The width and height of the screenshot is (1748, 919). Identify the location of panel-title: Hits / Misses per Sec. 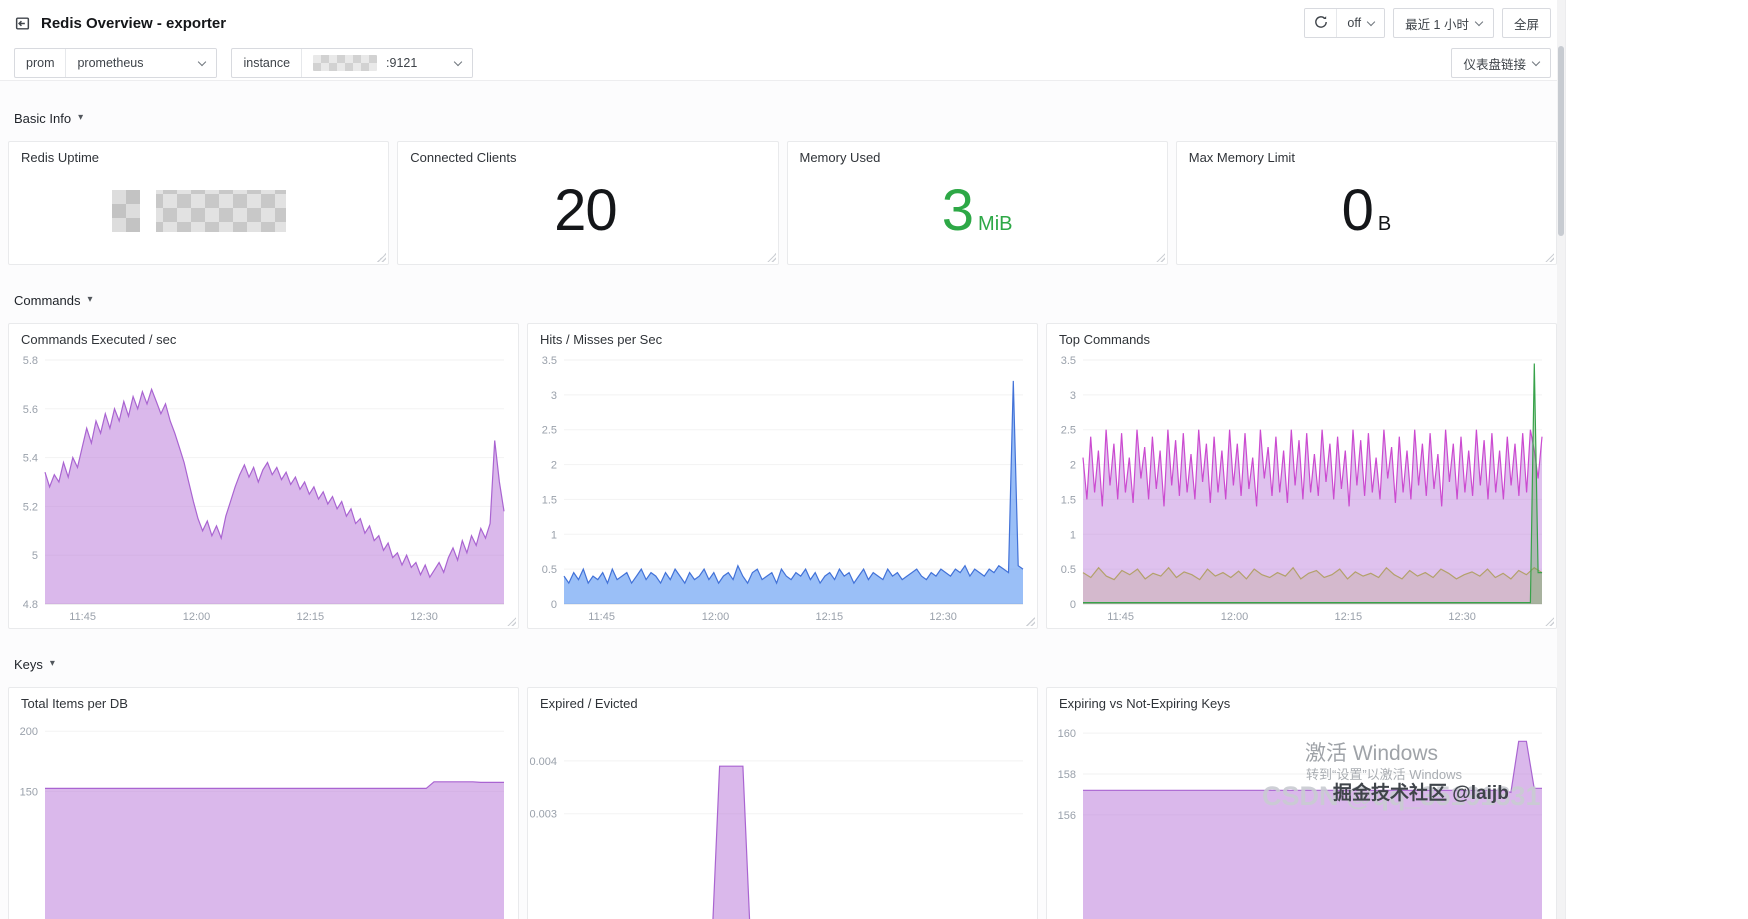
(601, 339).